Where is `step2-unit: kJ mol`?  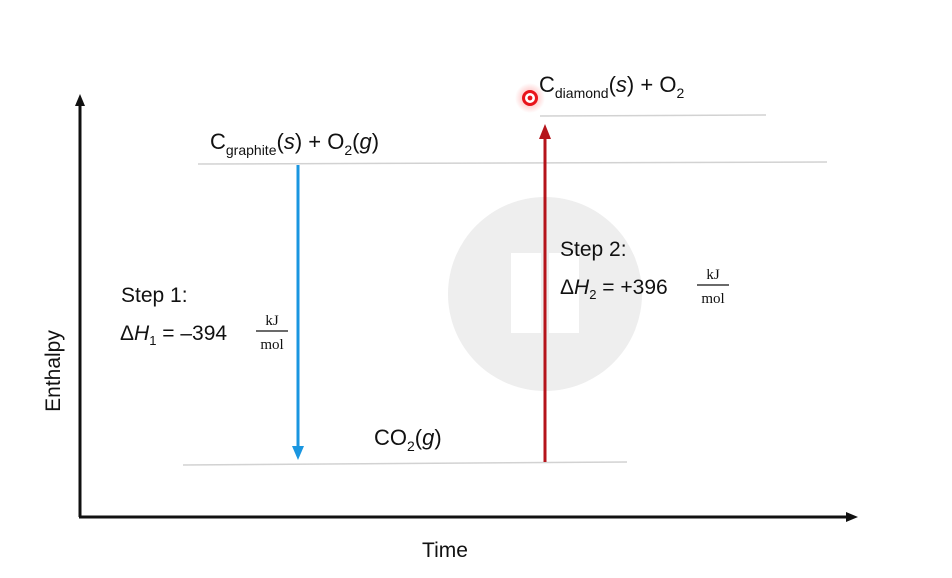
step2-unit: kJ mol is located at coordinates (713, 287).